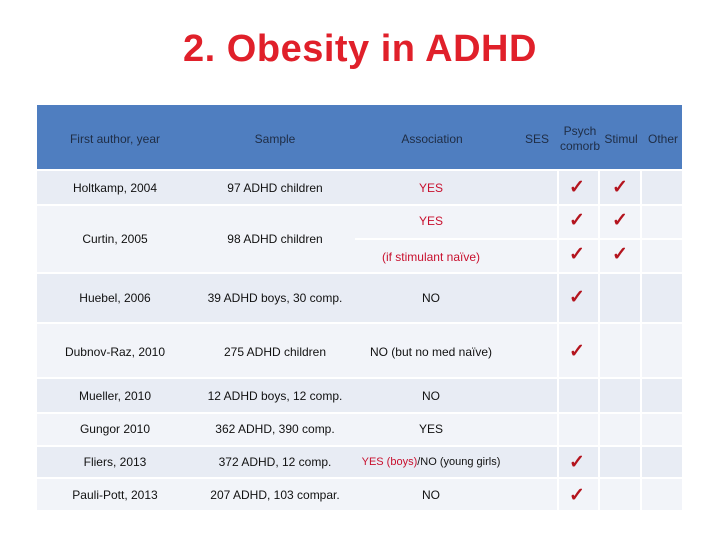  Describe the element at coordinates (580, 131) in the screenshot. I see `header-psych: Psych` at that location.